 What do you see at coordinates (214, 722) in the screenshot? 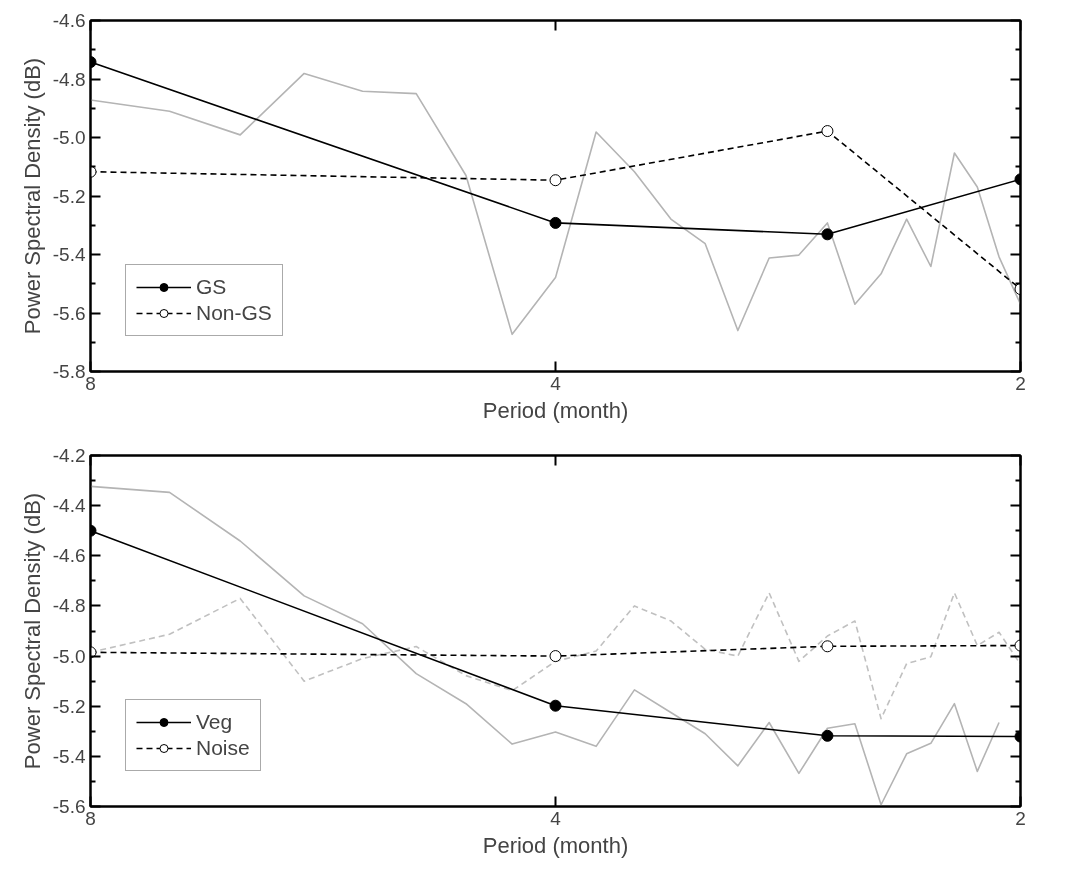
I see `legend-label: Veg` at bounding box center [214, 722].